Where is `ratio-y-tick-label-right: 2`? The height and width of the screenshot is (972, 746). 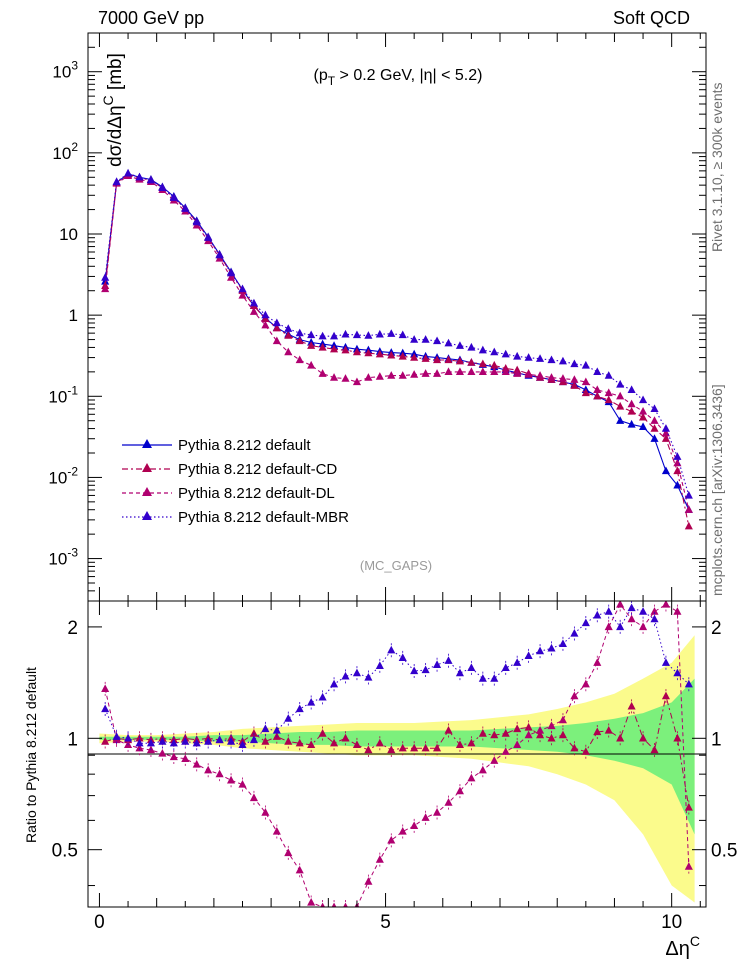 ratio-y-tick-label-right: 2 is located at coordinates (716, 628).